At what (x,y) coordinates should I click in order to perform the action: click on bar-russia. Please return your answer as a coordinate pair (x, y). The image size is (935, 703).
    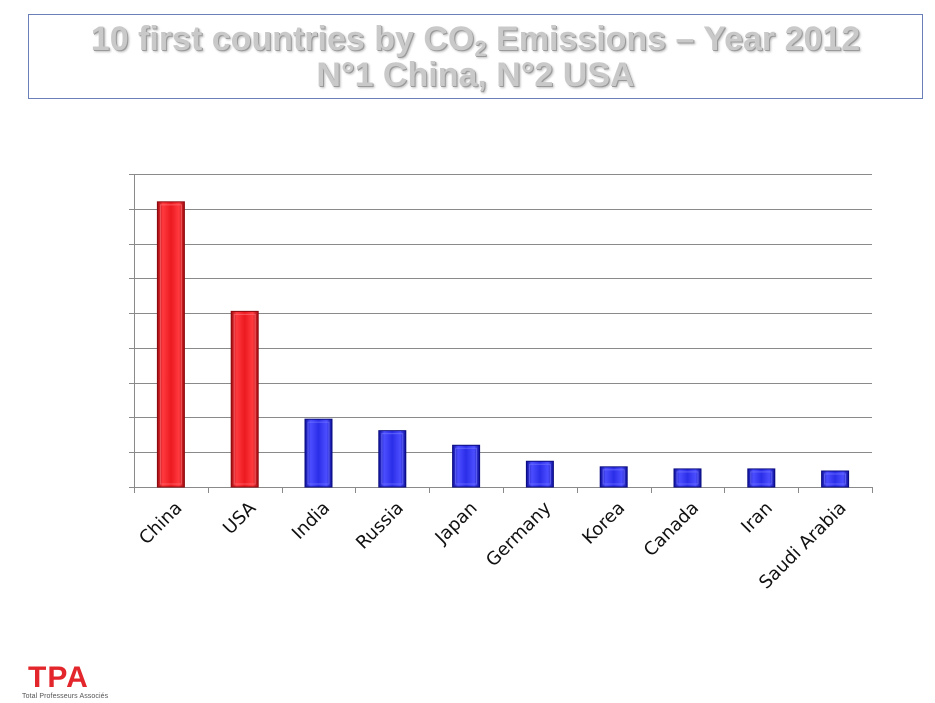
    Looking at the image, I should click on (392, 459).